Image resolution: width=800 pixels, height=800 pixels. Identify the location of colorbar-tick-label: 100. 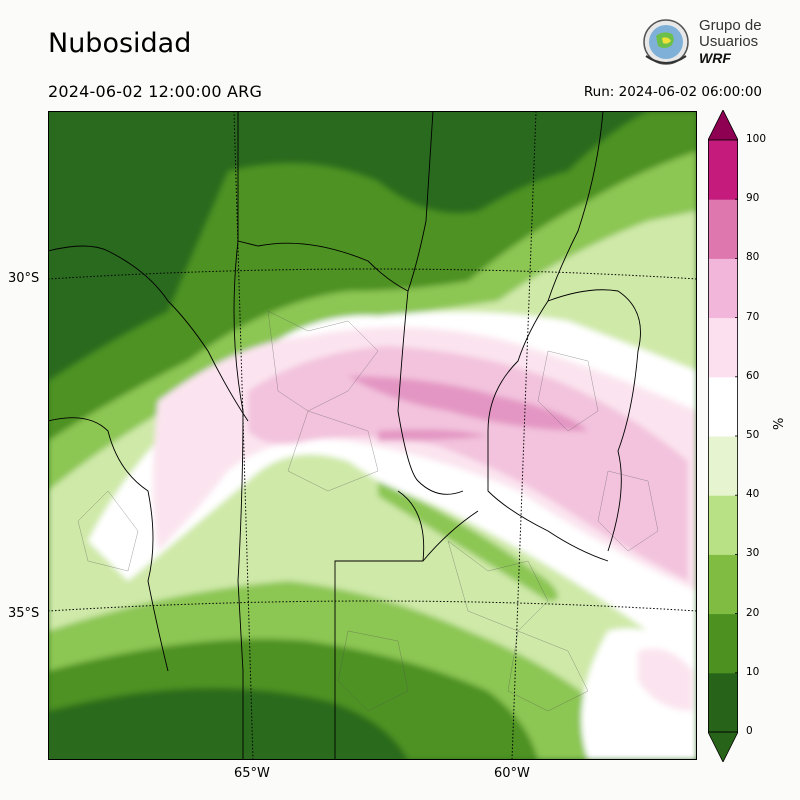
(756, 139).